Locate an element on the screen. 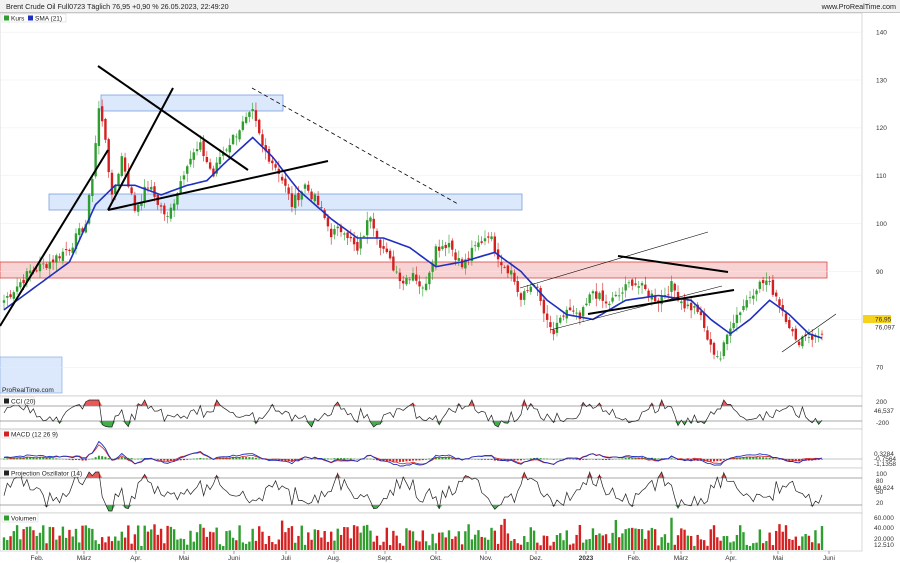 The image size is (900, 563). macd-panel is located at coordinates (431, 448).